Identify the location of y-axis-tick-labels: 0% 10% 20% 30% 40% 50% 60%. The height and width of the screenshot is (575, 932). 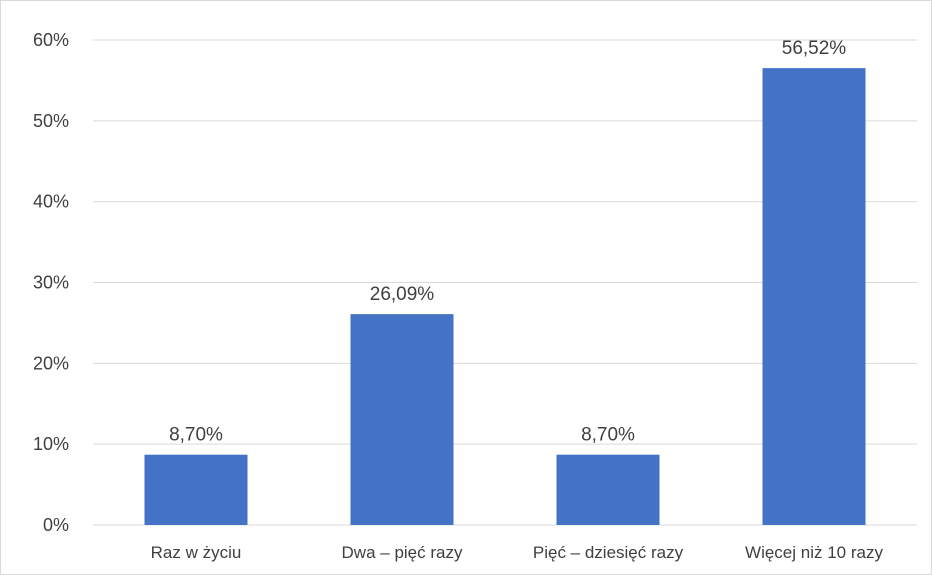
(51, 282).